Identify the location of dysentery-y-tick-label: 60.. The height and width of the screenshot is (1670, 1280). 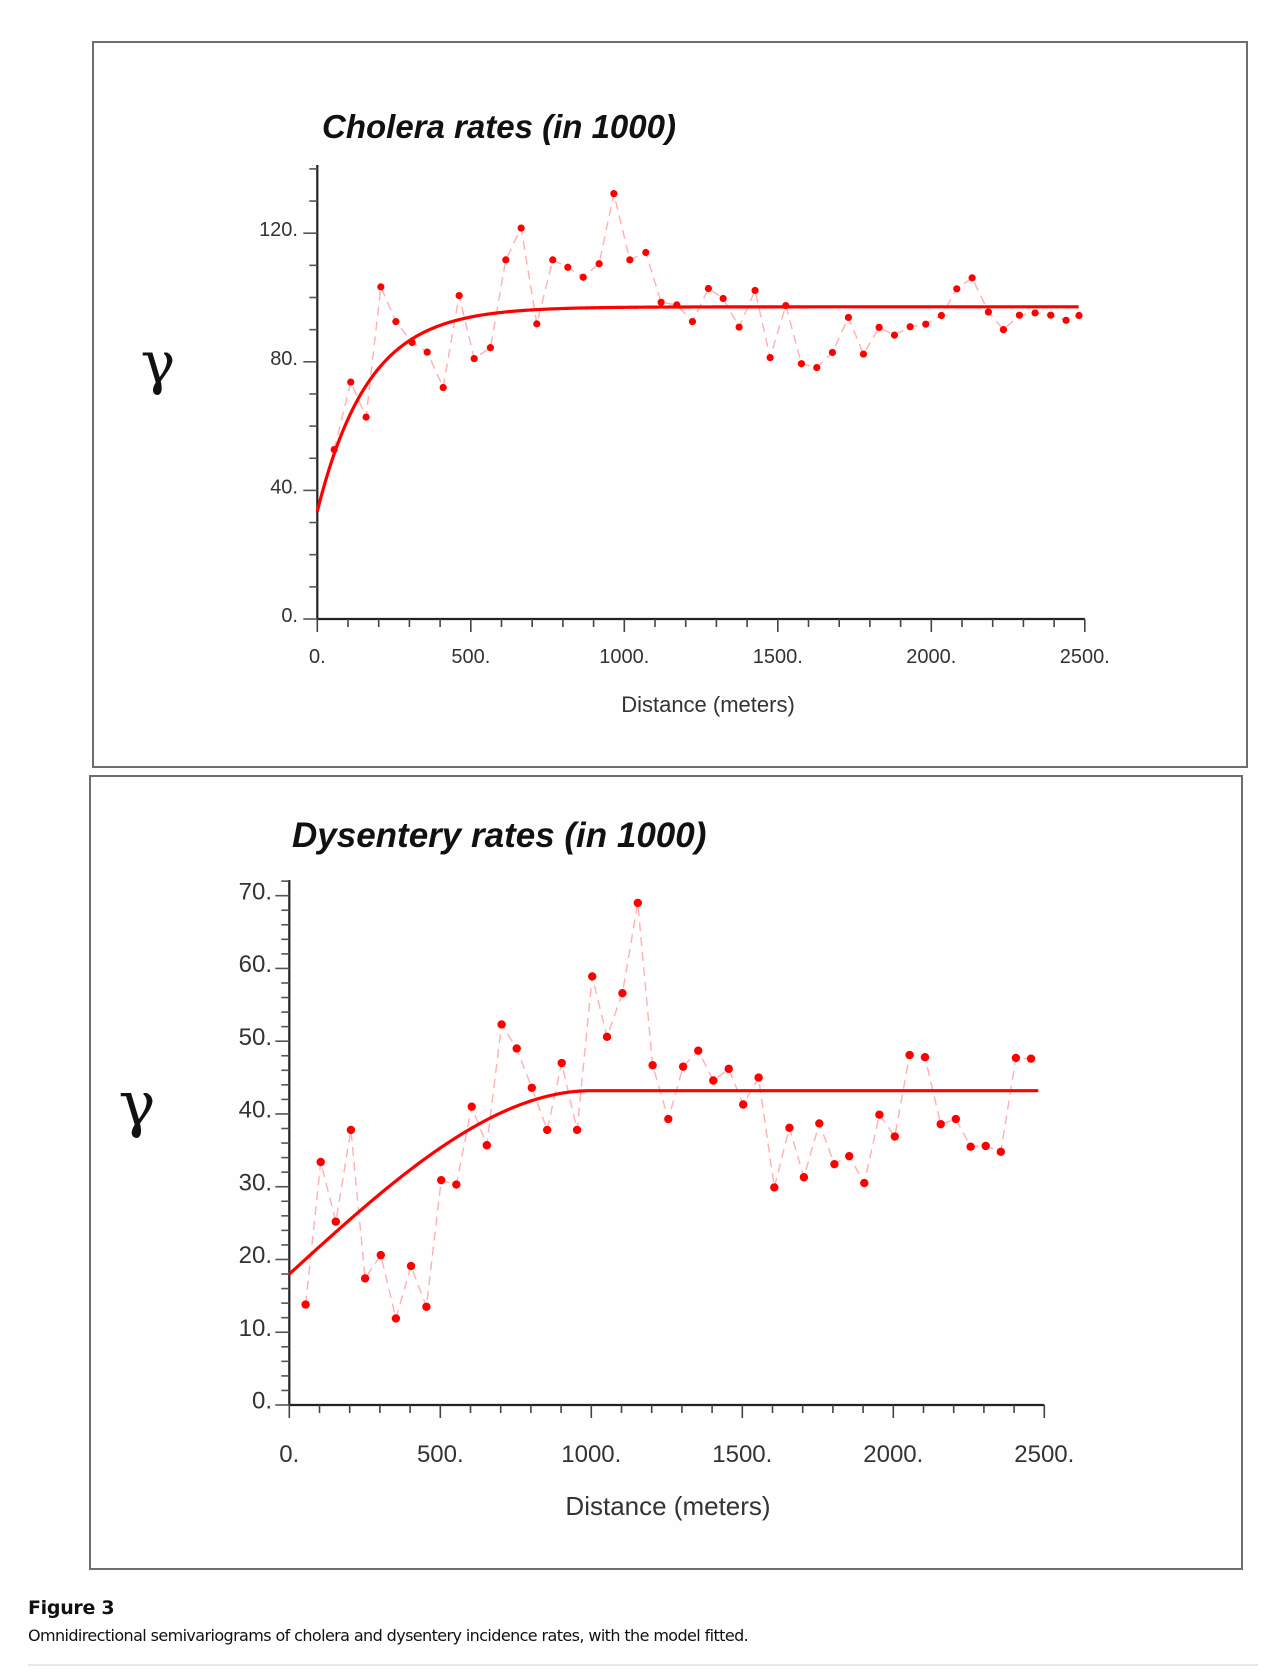
(255, 964).